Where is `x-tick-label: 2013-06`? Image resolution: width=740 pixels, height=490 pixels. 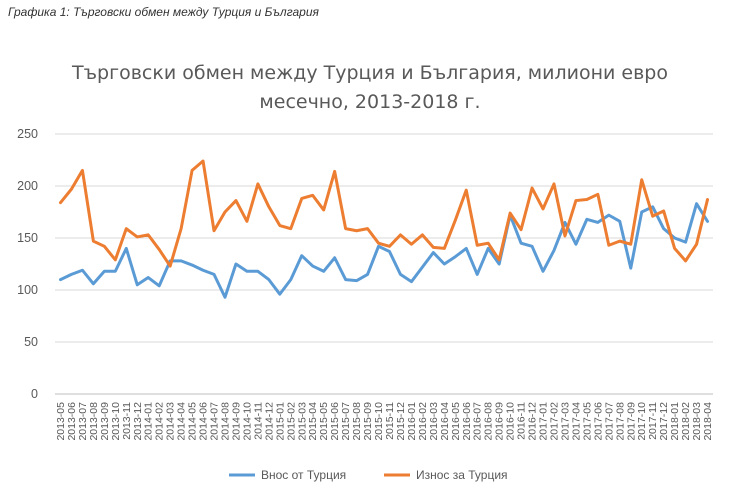 x-tick-label: 2013-06 is located at coordinates (72, 421).